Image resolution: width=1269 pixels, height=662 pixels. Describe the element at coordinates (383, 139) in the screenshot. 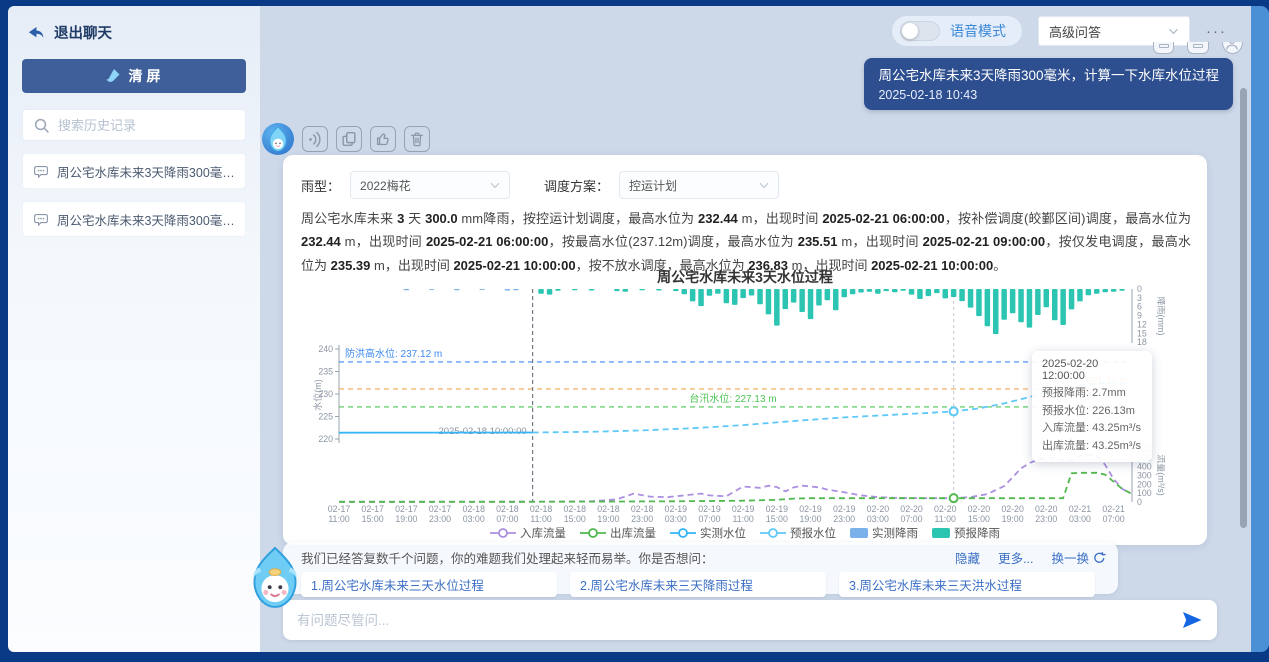

I see `like-button` at that location.